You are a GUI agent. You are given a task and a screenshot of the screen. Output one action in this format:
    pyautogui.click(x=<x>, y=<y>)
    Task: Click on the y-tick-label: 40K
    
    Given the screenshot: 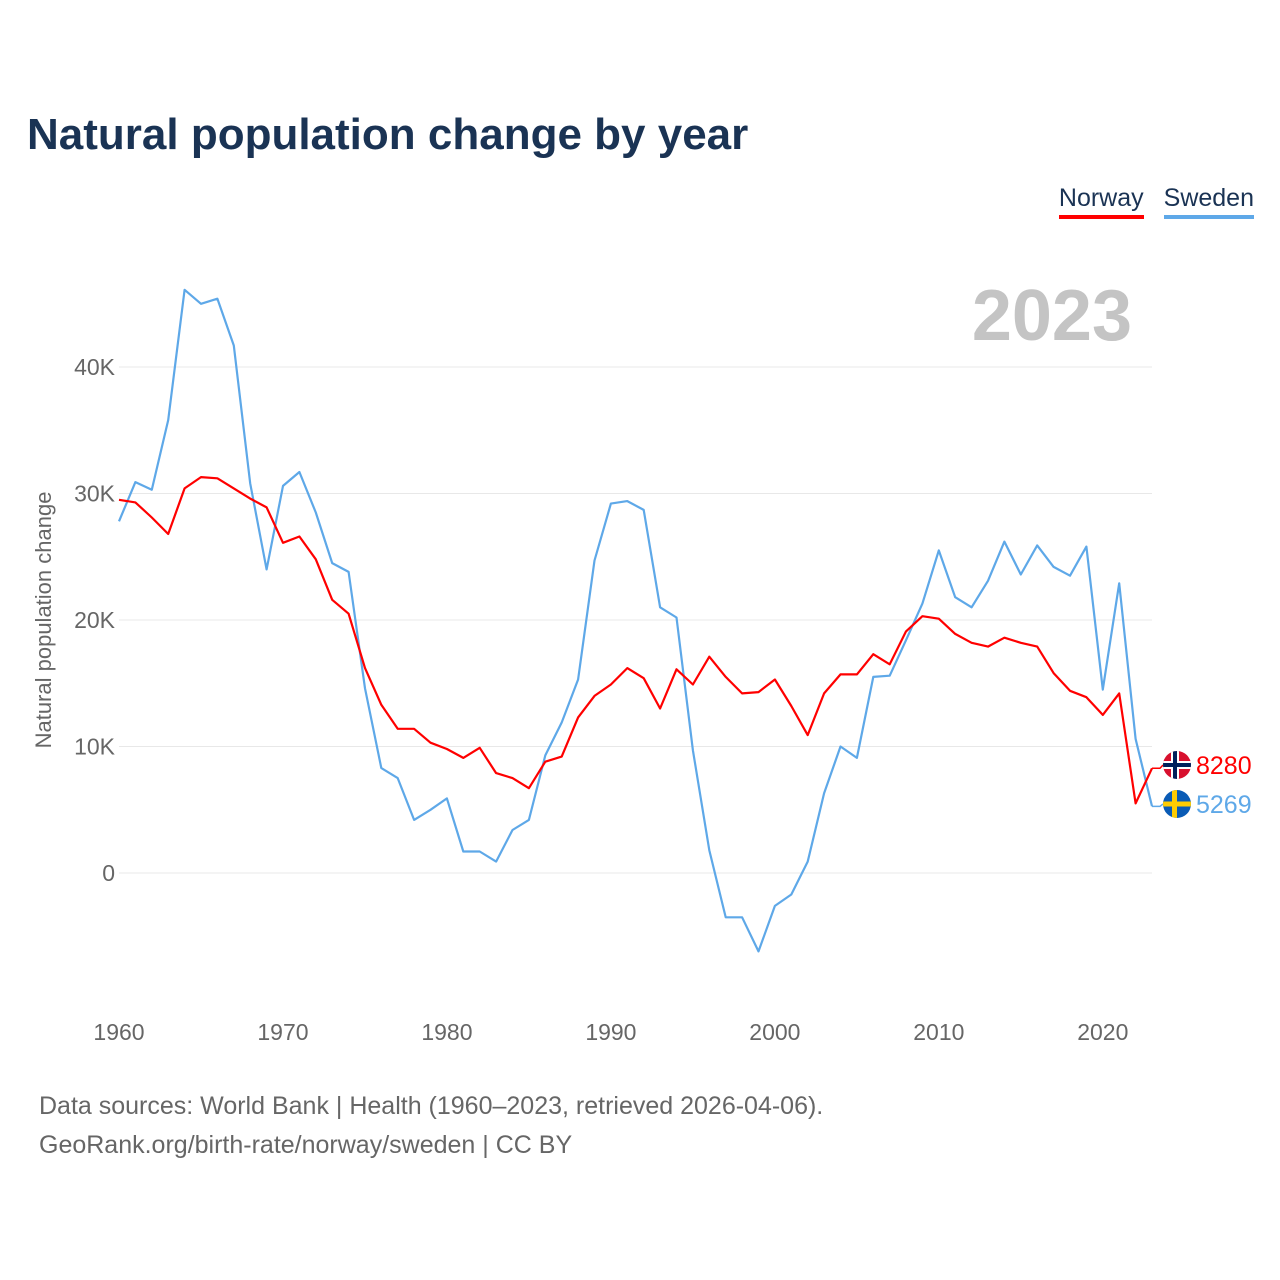 What is the action you would take?
    pyautogui.click(x=95, y=367)
    